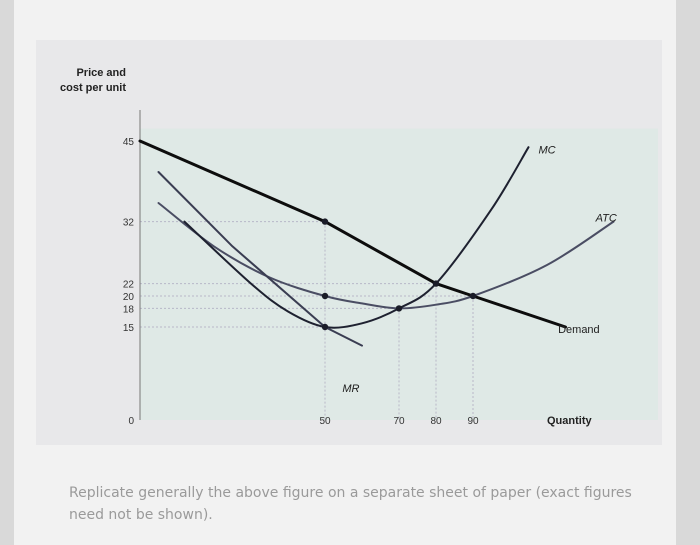 The height and width of the screenshot is (545, 700). I want to click on y-tick-label-22: 22, so click(129, 285).